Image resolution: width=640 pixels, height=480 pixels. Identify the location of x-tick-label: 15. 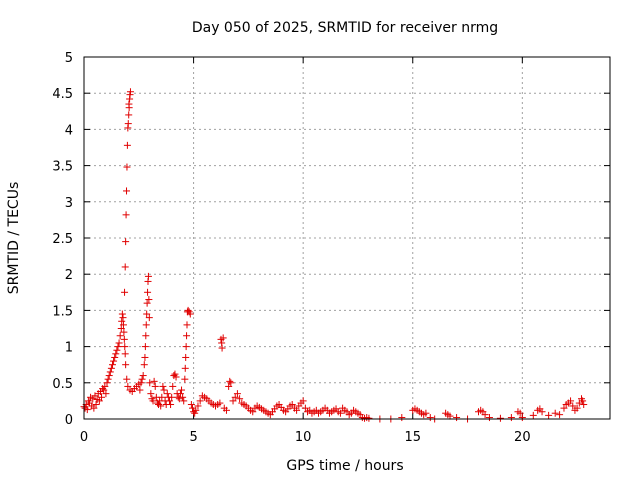
(412, 437).